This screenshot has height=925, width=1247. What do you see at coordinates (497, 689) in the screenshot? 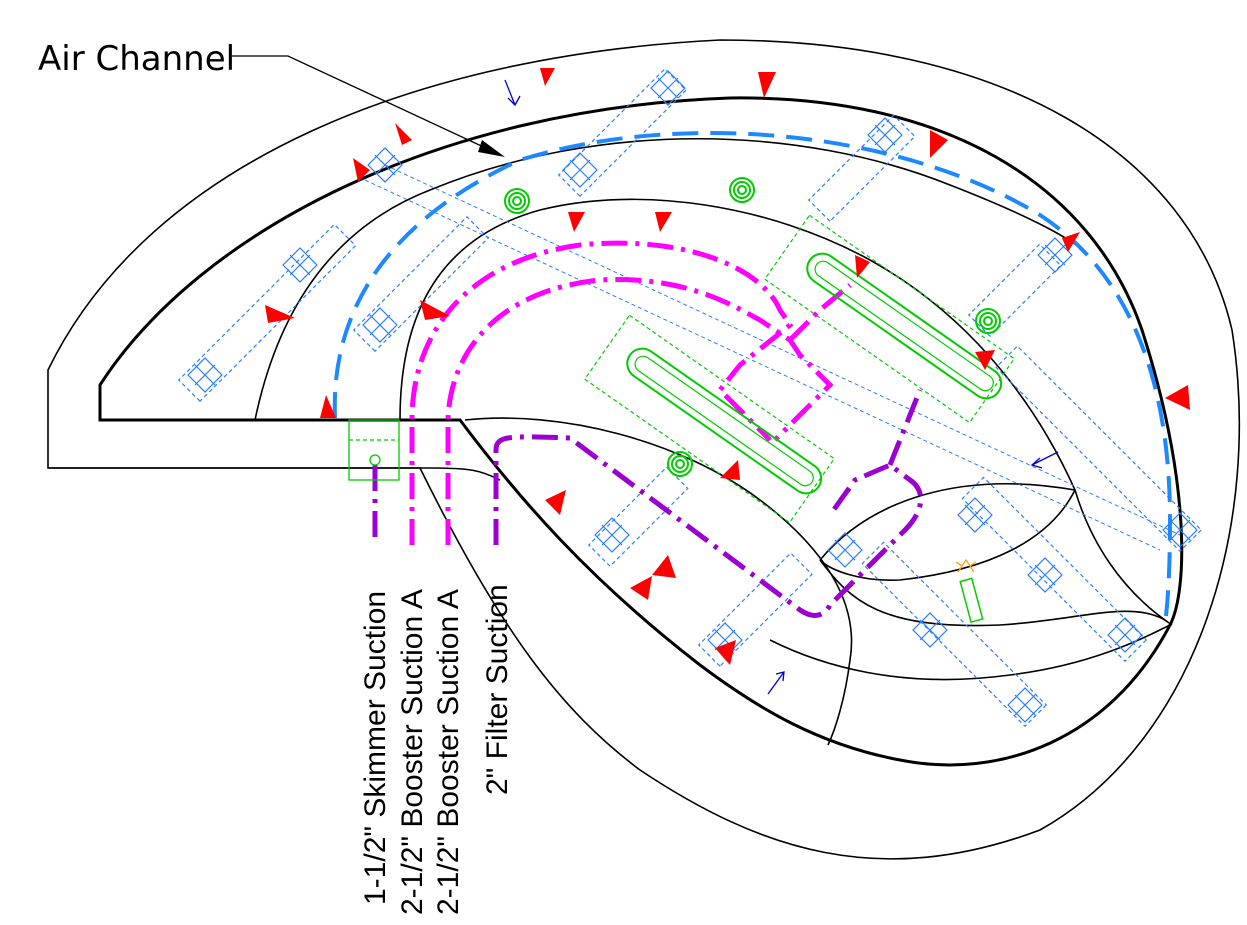
I see `filter-suction-label: 2" Filter Suction` at bounding box center [497, 689].